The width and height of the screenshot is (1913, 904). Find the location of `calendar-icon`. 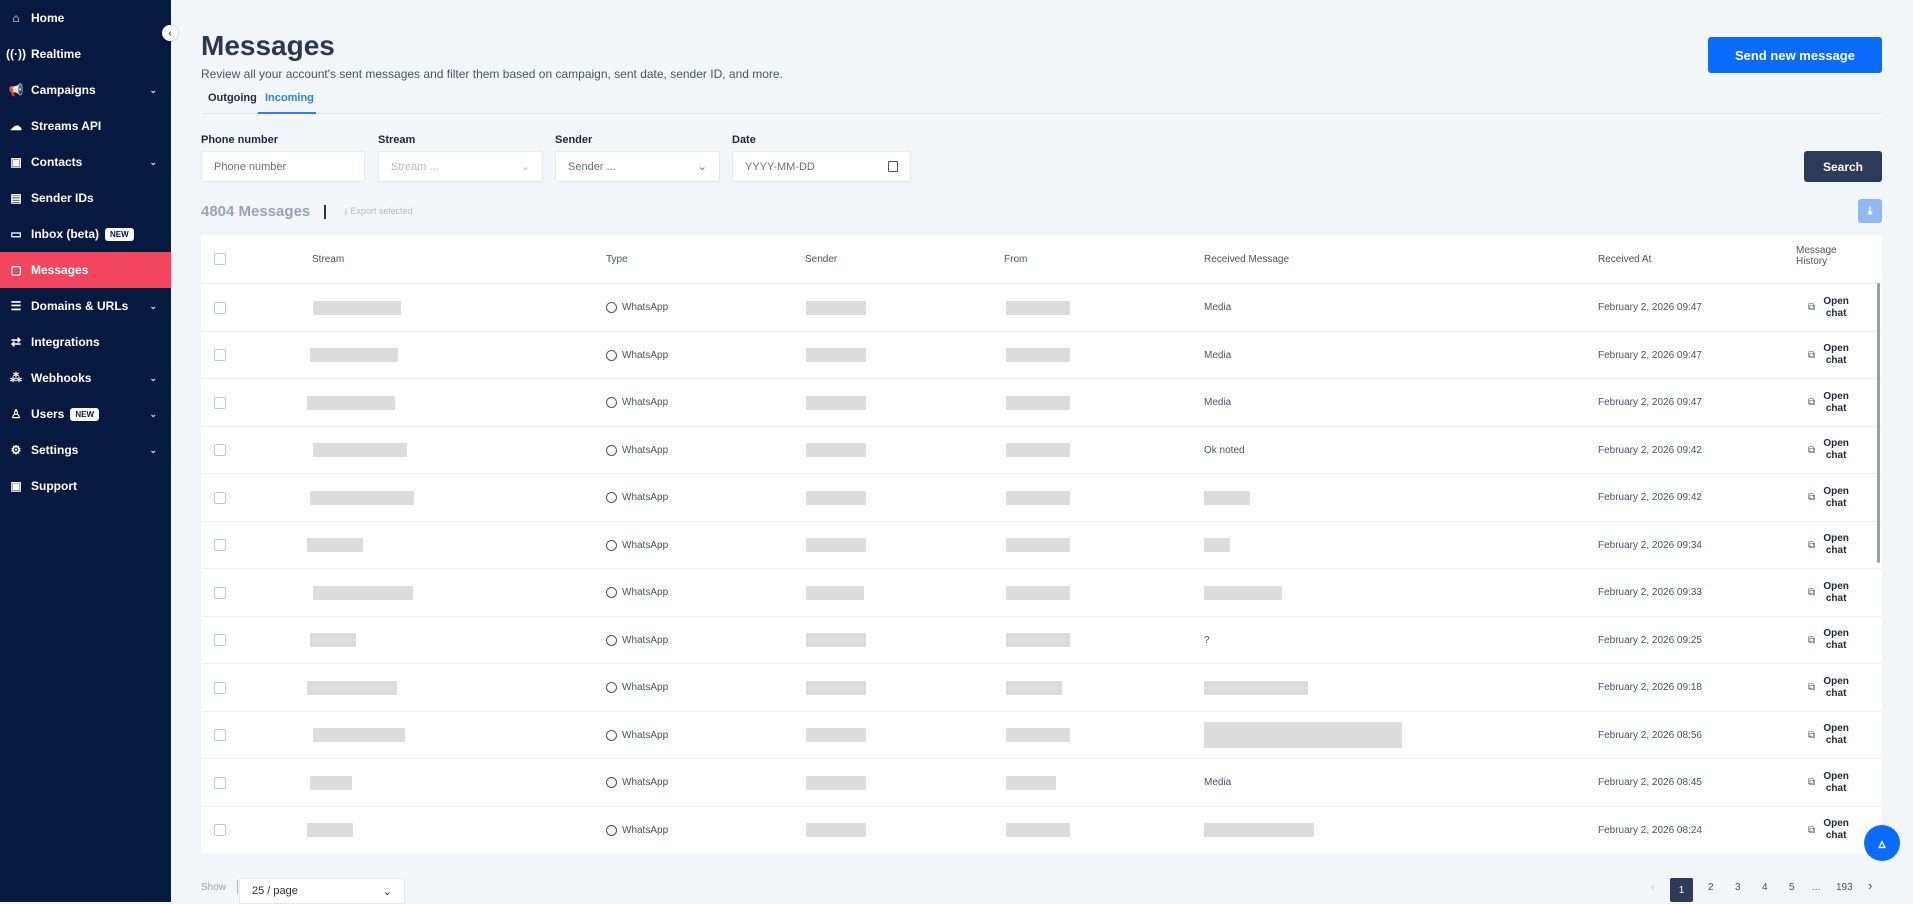

calendar-icon is located at coordinates (893, 166).